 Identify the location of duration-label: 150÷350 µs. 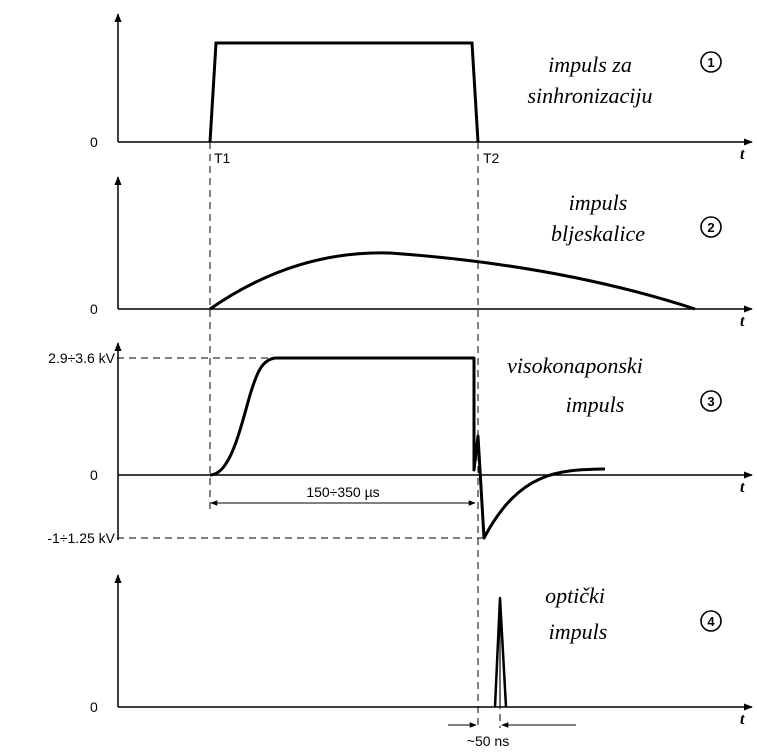
(342, 492).